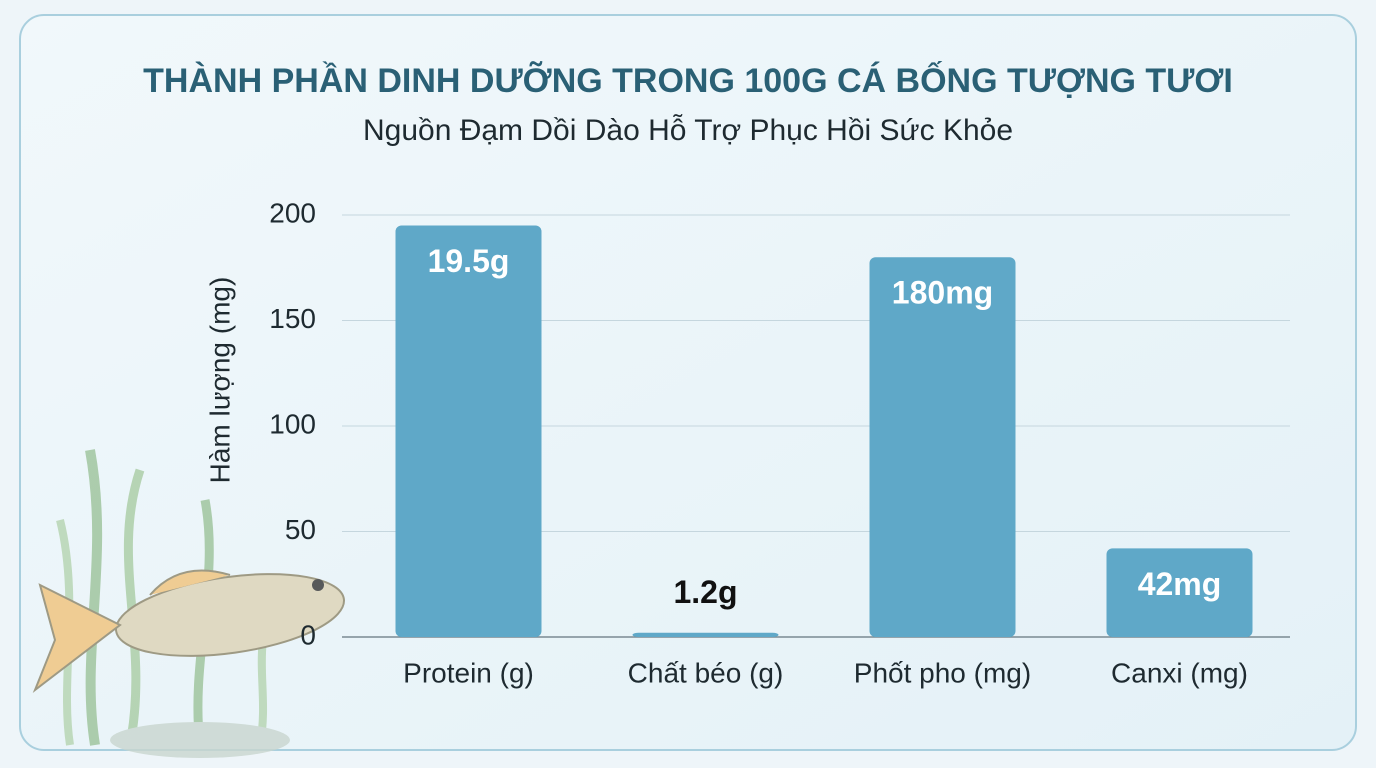 The height and width of the screenshot is (768, 1376). I want to click on value-label: 1.2g, so click(705, 592).